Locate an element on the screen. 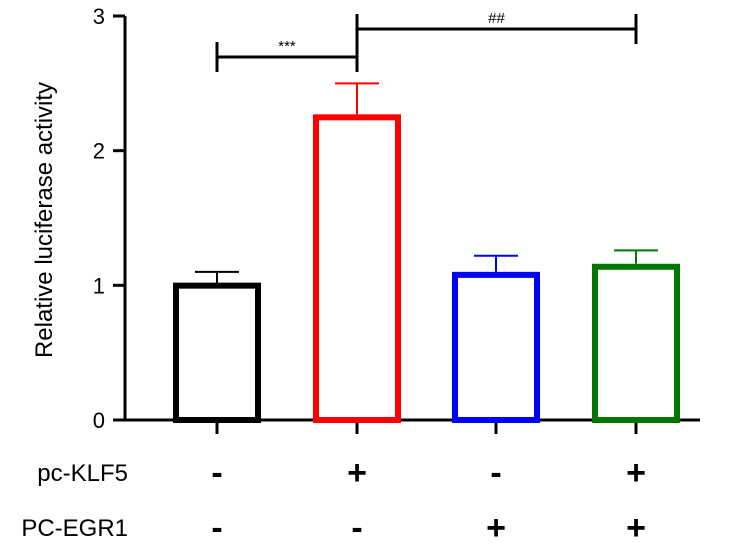 This screenshot has width=735, height=544. y-tick-label: 3 is located at coordinates (99, 16).